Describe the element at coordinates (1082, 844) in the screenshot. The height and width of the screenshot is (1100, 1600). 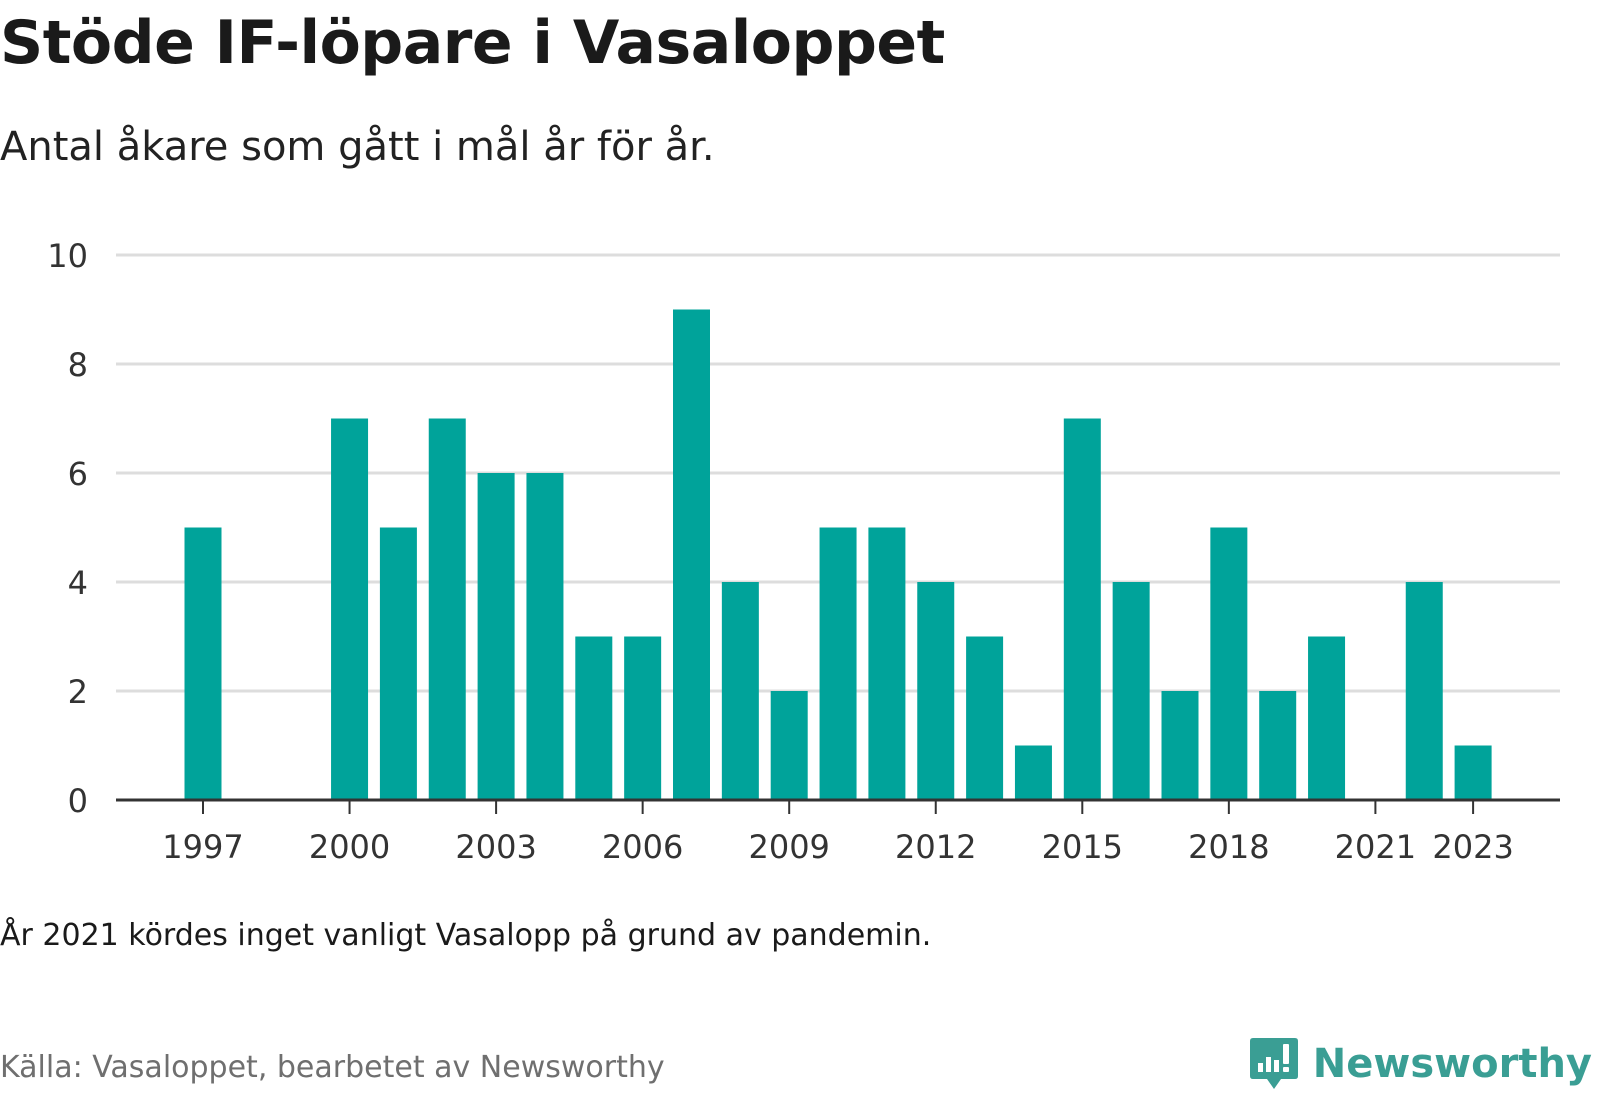
I see `x-tick-label-2015: 2015` at that location.